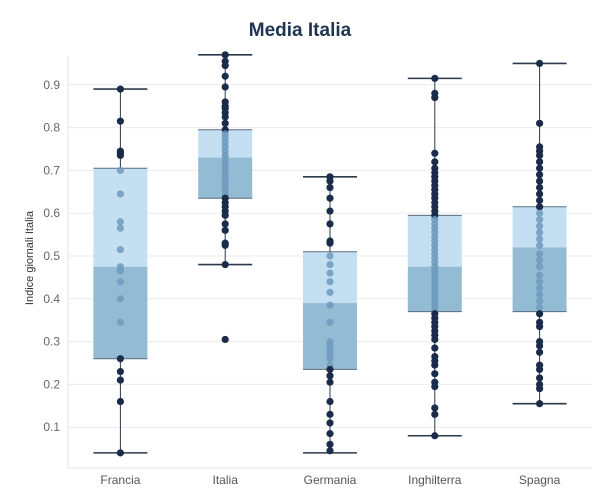 The width and height of the screenshot is (600, 500). I want to click on x-tick-label-italia: Italia, so click(226, 480).